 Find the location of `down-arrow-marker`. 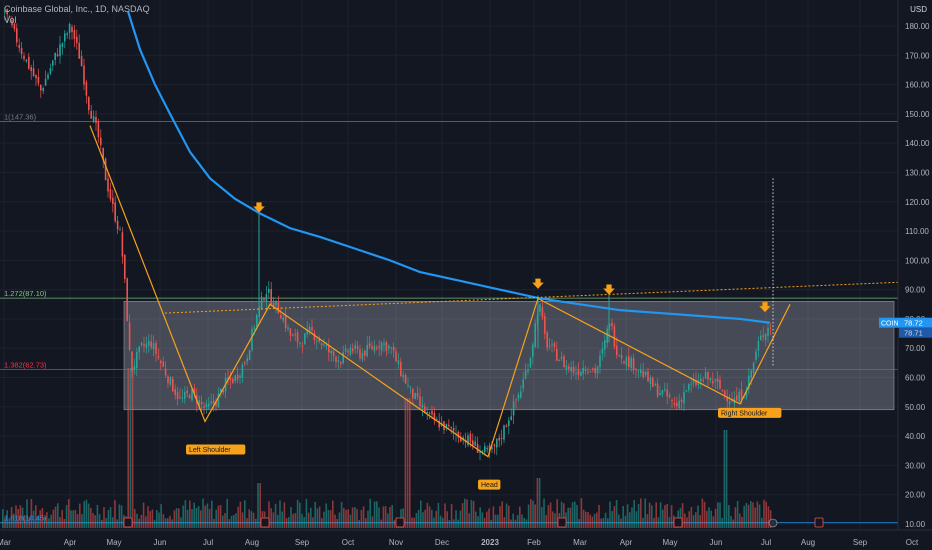

down-arrow-marker is located at coordinates (538, 284).